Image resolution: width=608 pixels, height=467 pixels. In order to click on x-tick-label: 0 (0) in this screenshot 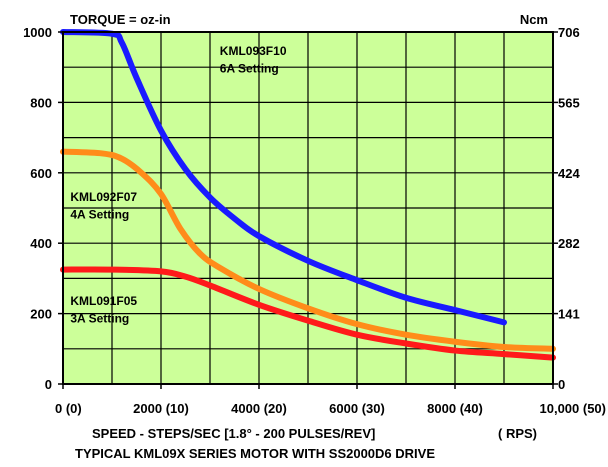, I will do `click(68, 408)`.